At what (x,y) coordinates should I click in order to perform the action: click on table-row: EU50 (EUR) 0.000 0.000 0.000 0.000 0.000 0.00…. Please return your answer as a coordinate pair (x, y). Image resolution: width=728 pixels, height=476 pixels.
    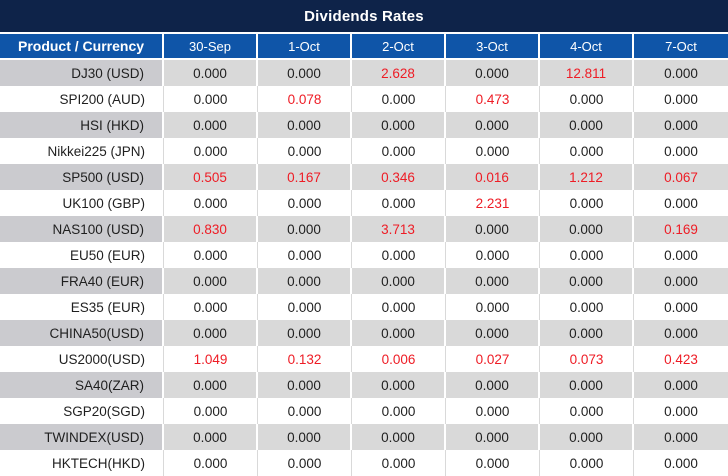
    Looking at the image, I should click on (364, 255).